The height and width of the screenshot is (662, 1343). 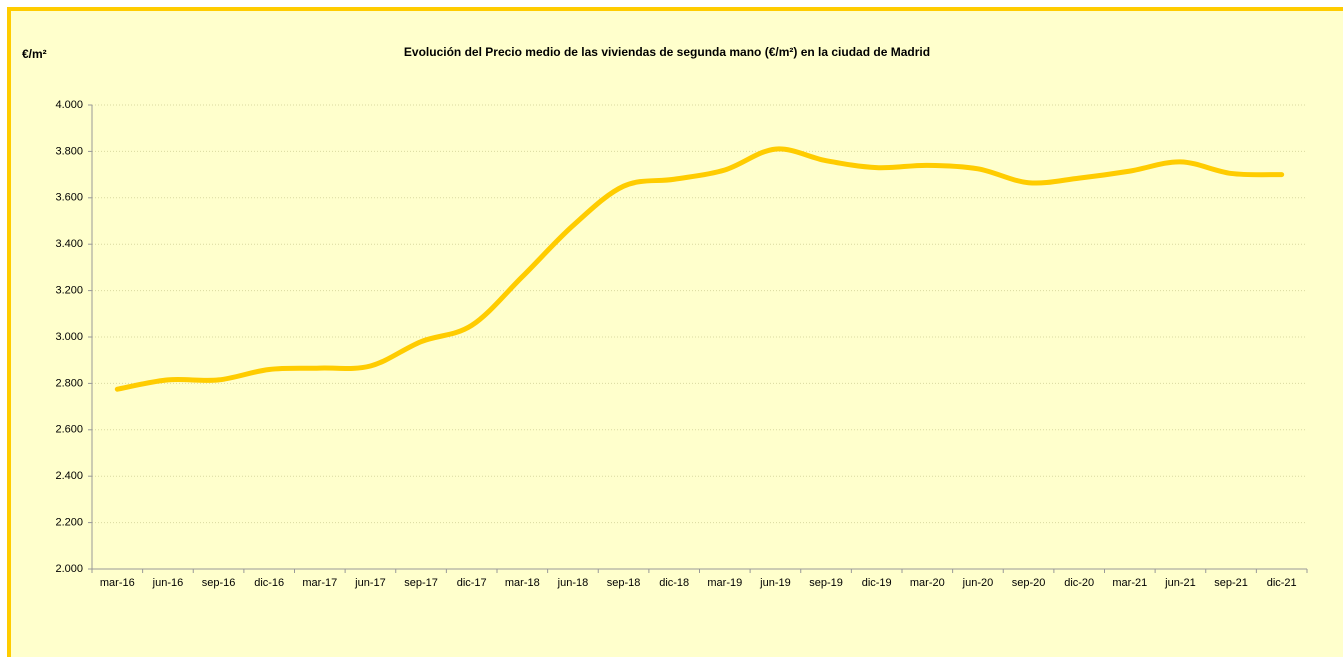 I want to click on y-axis-label: €/m², so click(x=34, y=54).